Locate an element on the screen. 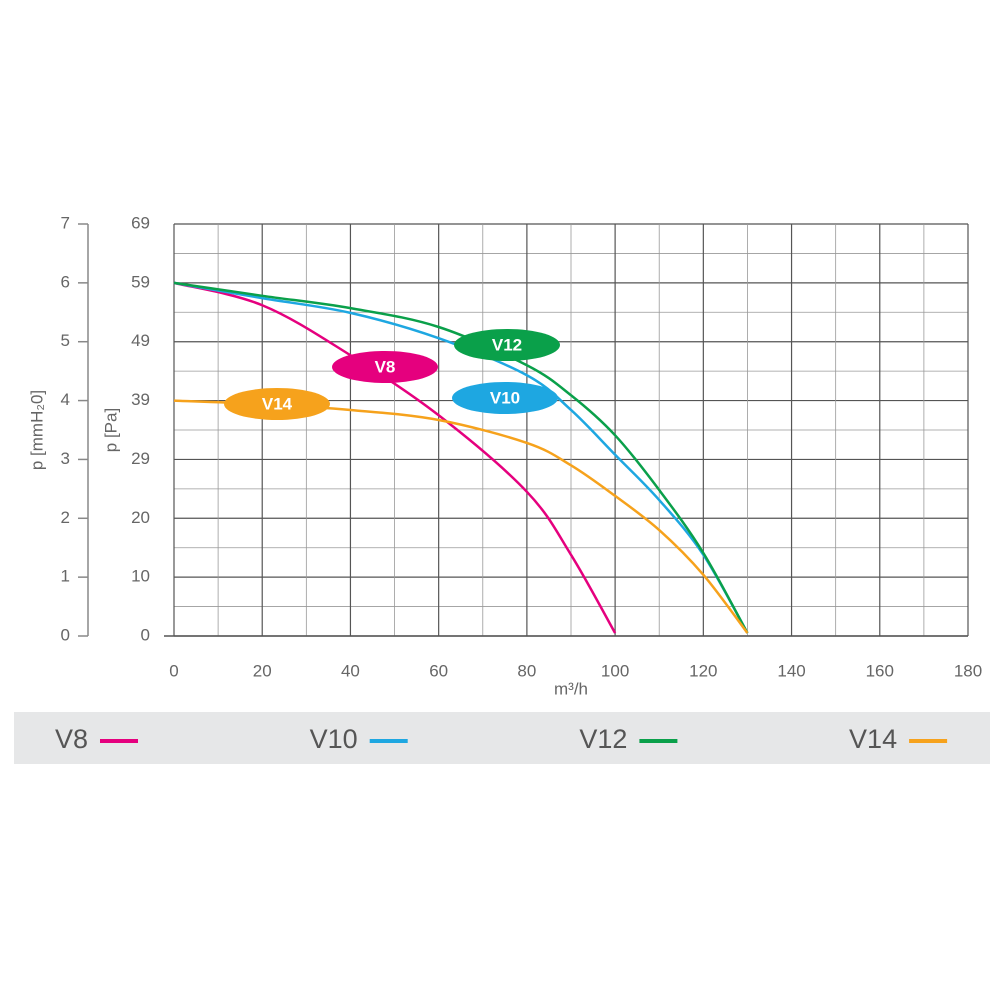 The height and width of the screenshot is (1005, 1000). y-tick-label: 0 is located at coordinates (65, 634).